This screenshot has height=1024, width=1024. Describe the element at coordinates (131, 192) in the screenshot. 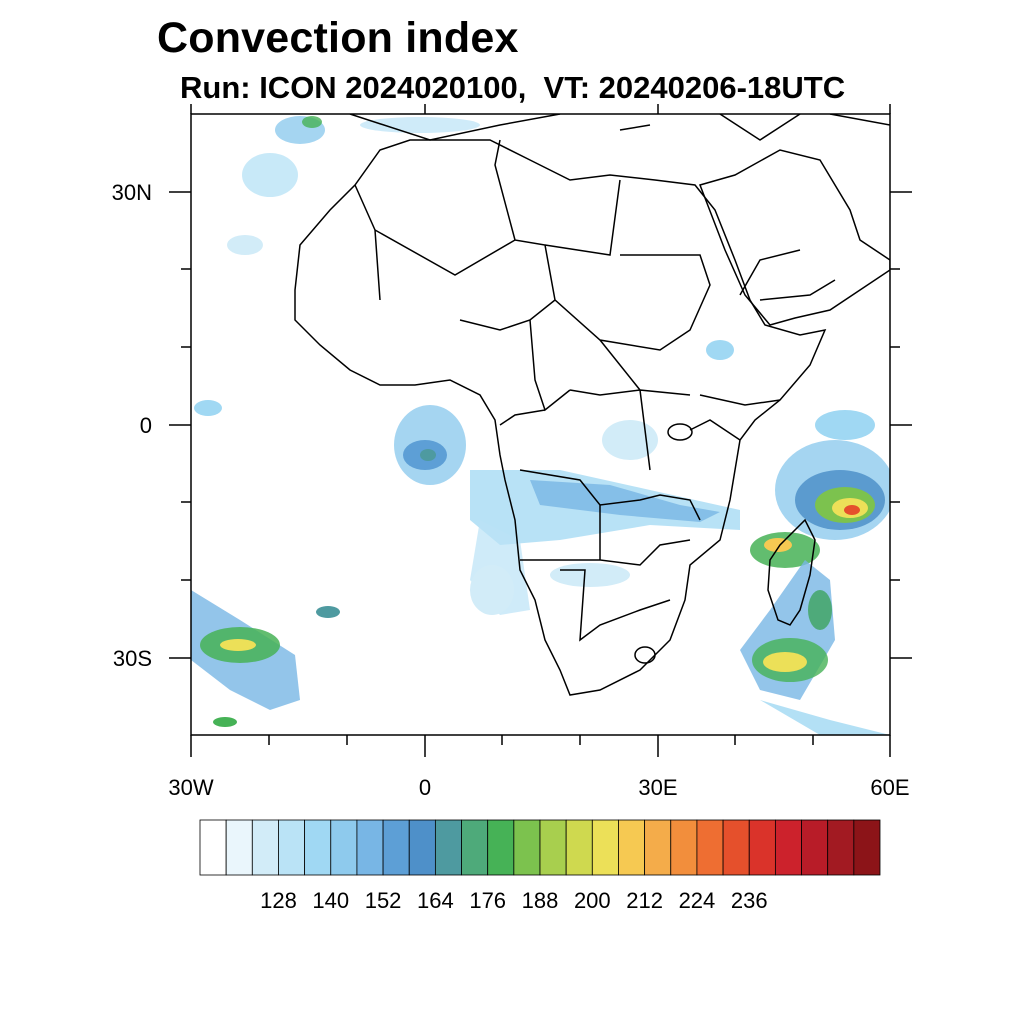

I see `lat-label-30n: 30N` at that location.